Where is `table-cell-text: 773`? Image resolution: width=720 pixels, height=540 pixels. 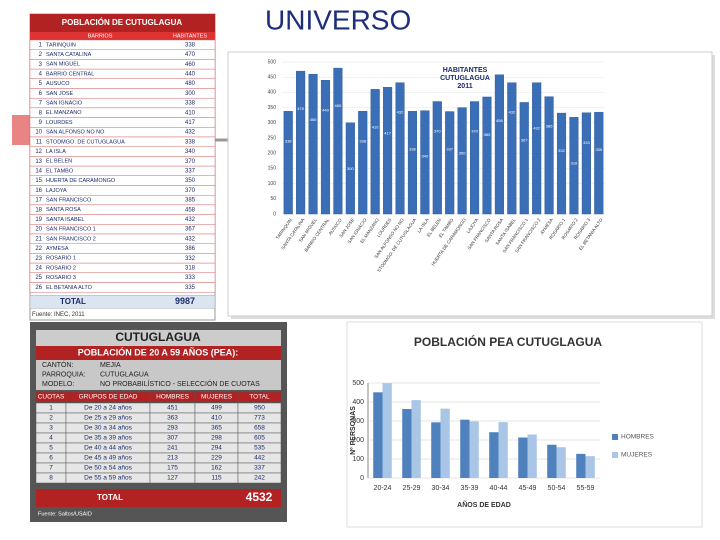
table-cell-text: 773 is located at coordinates (259, 418).